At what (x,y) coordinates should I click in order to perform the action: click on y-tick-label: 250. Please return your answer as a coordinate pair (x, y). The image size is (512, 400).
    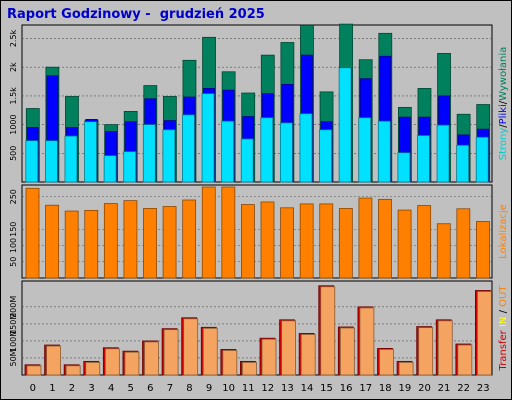
    Looking at the image, I should click on (13, 196).